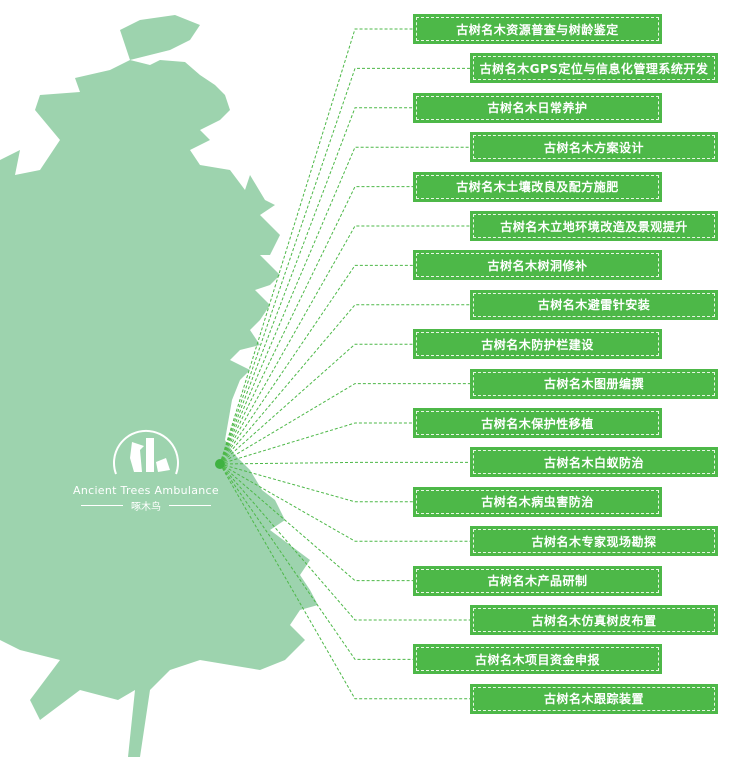 This screenshot has height=757, width=749. I want to click on ancient-trees-ambulance-logo: Ancient Trees Ambulance 啄木鸟, so click(146, 470).